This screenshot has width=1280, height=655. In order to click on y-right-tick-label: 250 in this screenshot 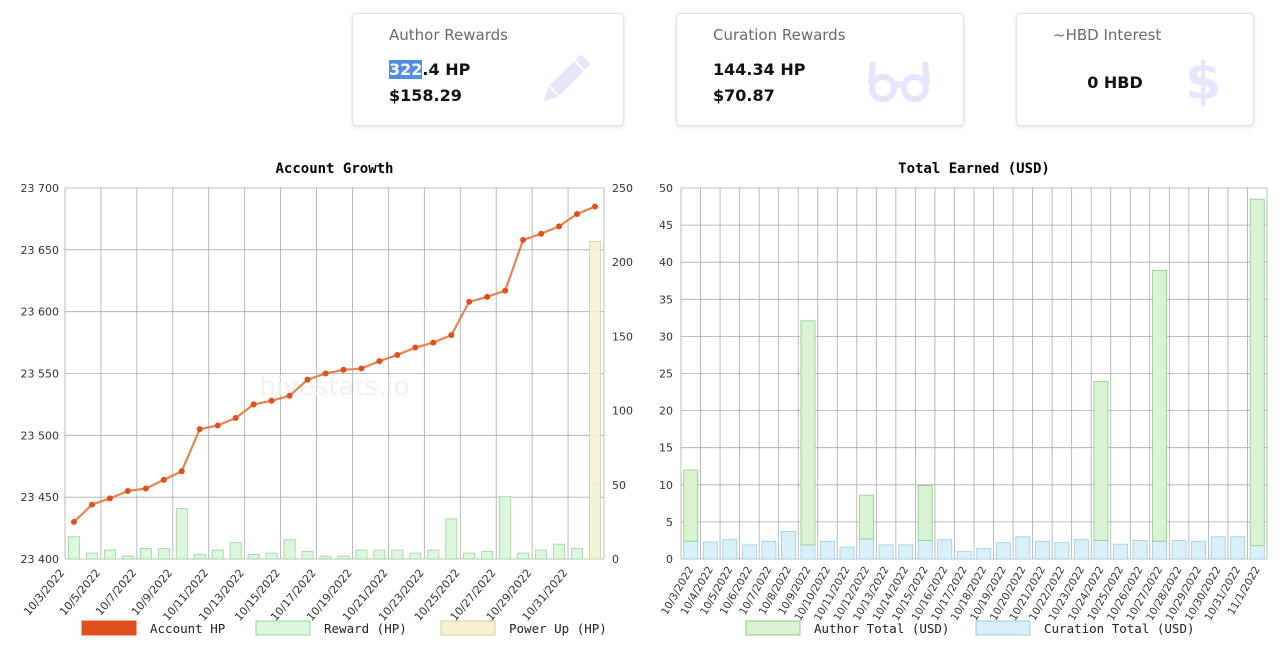, I will do `click(622, 188)`.